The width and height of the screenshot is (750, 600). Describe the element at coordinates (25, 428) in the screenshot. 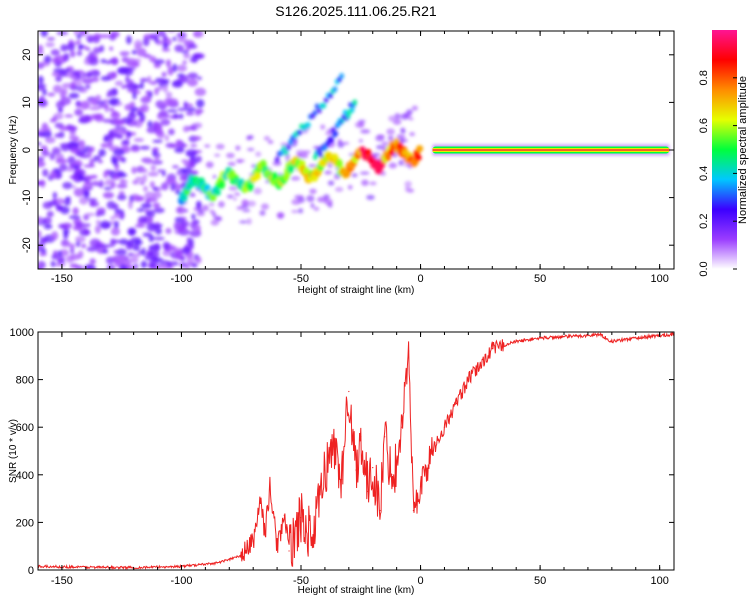

I see `y-tick-label: 600` at that location.